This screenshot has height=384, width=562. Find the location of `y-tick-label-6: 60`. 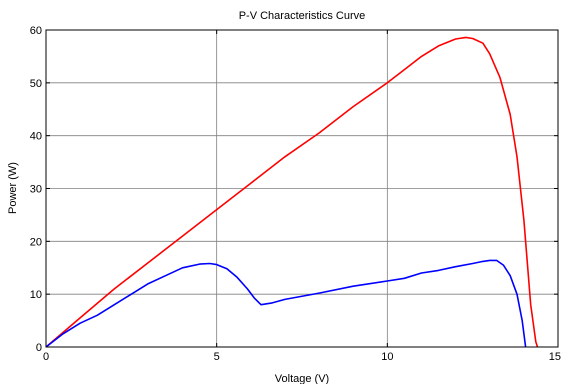

y-tick-label-6: 60 is located at coordinates (36, 31).